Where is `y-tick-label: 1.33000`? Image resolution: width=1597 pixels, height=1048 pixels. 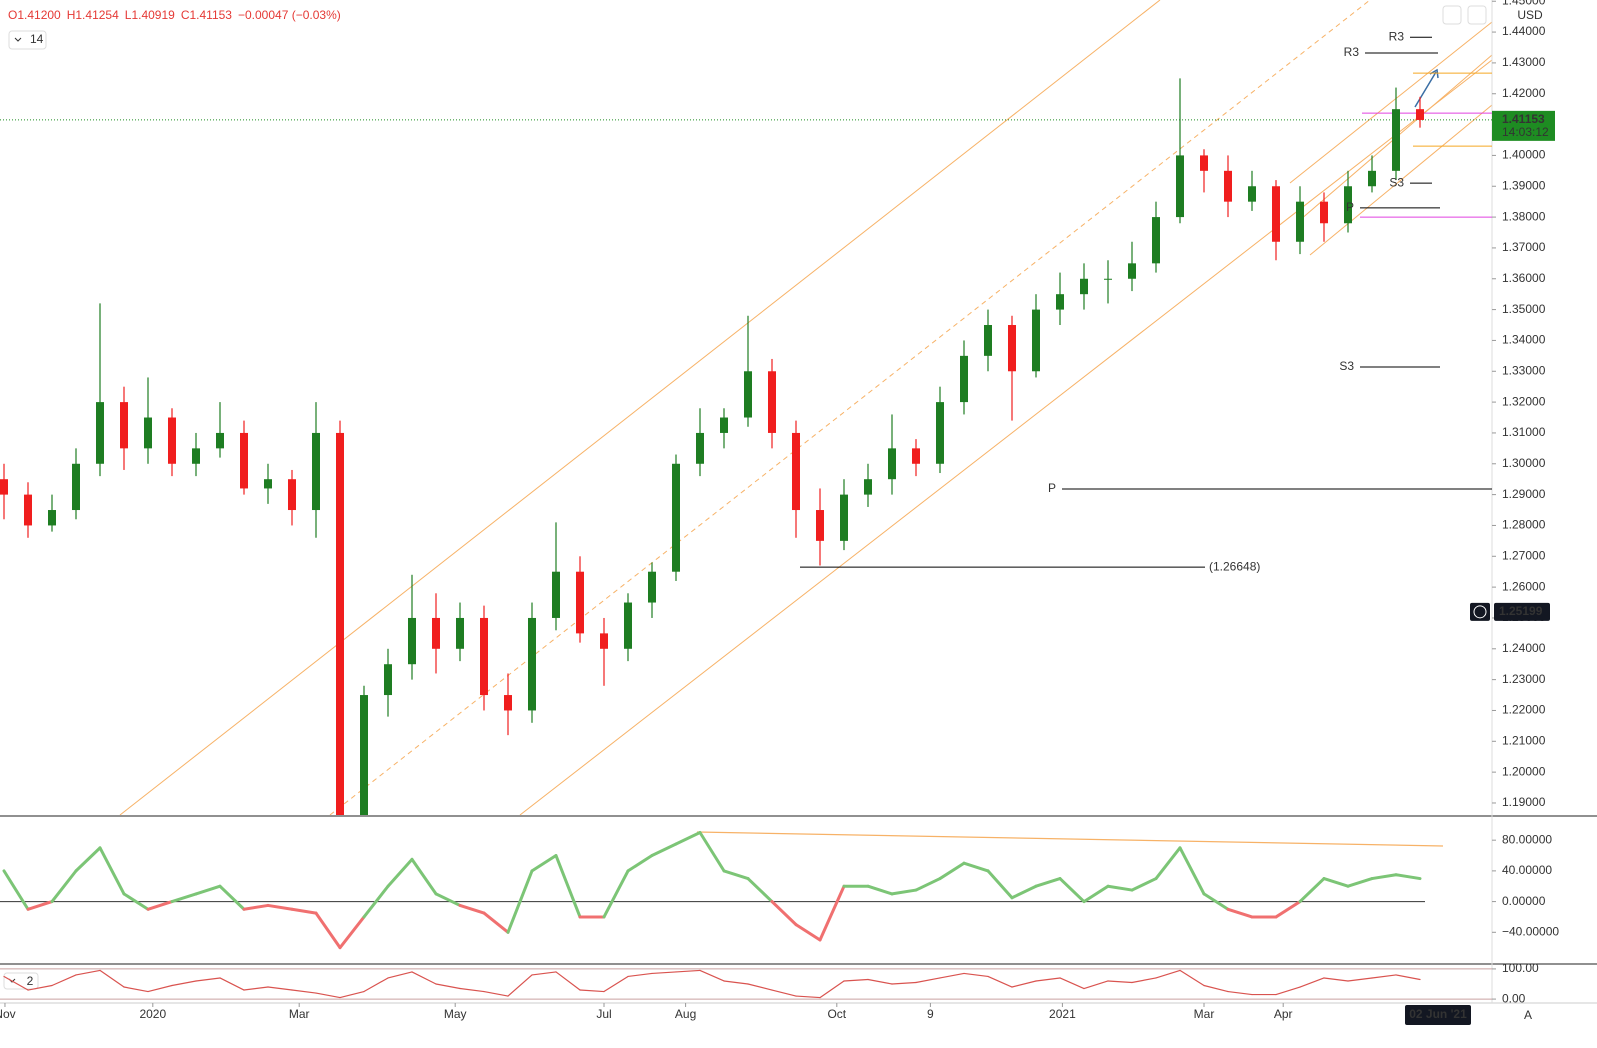 y-tick-label: 1.33000 is located at coordinates (1524, 370).